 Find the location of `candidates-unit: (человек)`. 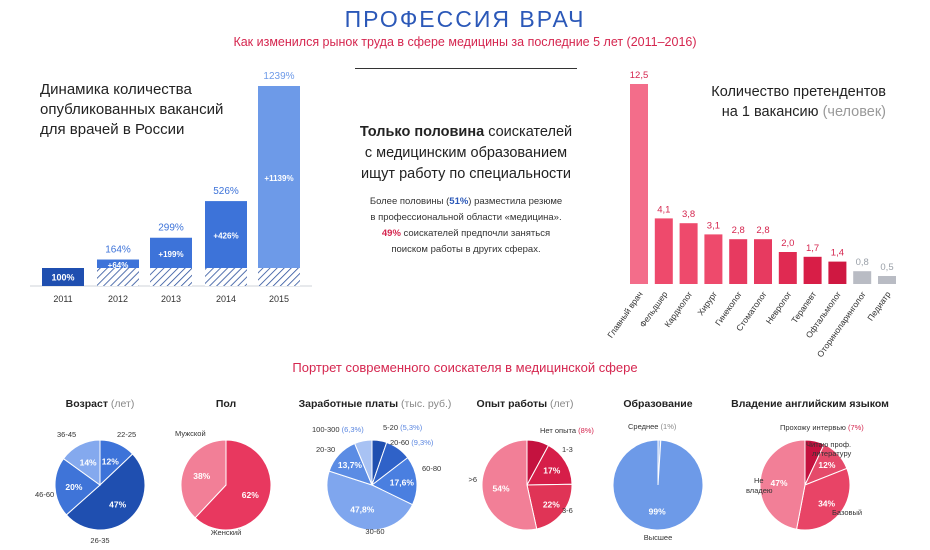

candidates-unit: (человек) is located at coordinates (854, 112).